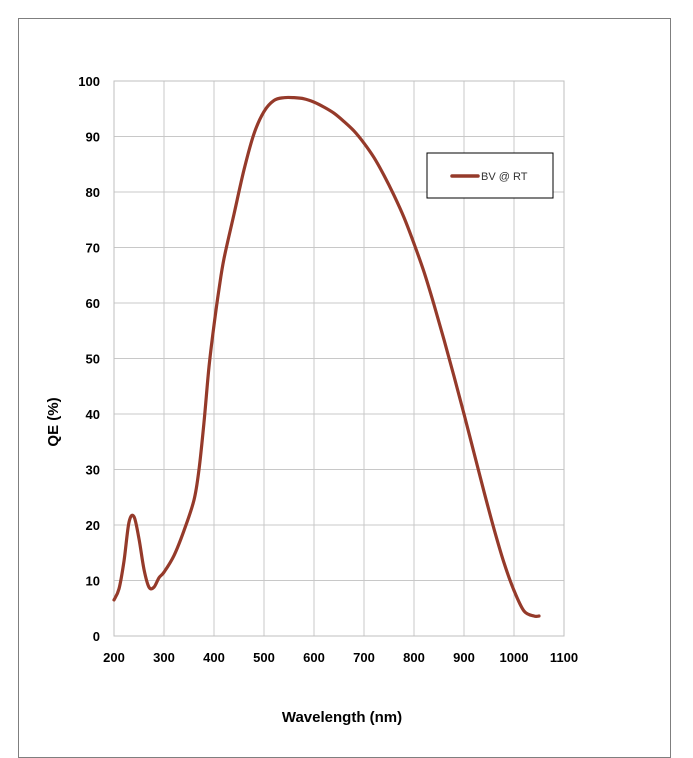  Describe the element at coordinates (342, 717) in the screenshot. I see `x-axis-title: Wavelength (nm)` at that location.